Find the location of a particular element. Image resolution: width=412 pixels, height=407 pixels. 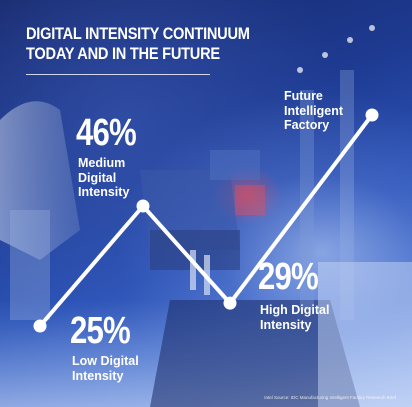

title-divider is located at coordinates (118, 74).